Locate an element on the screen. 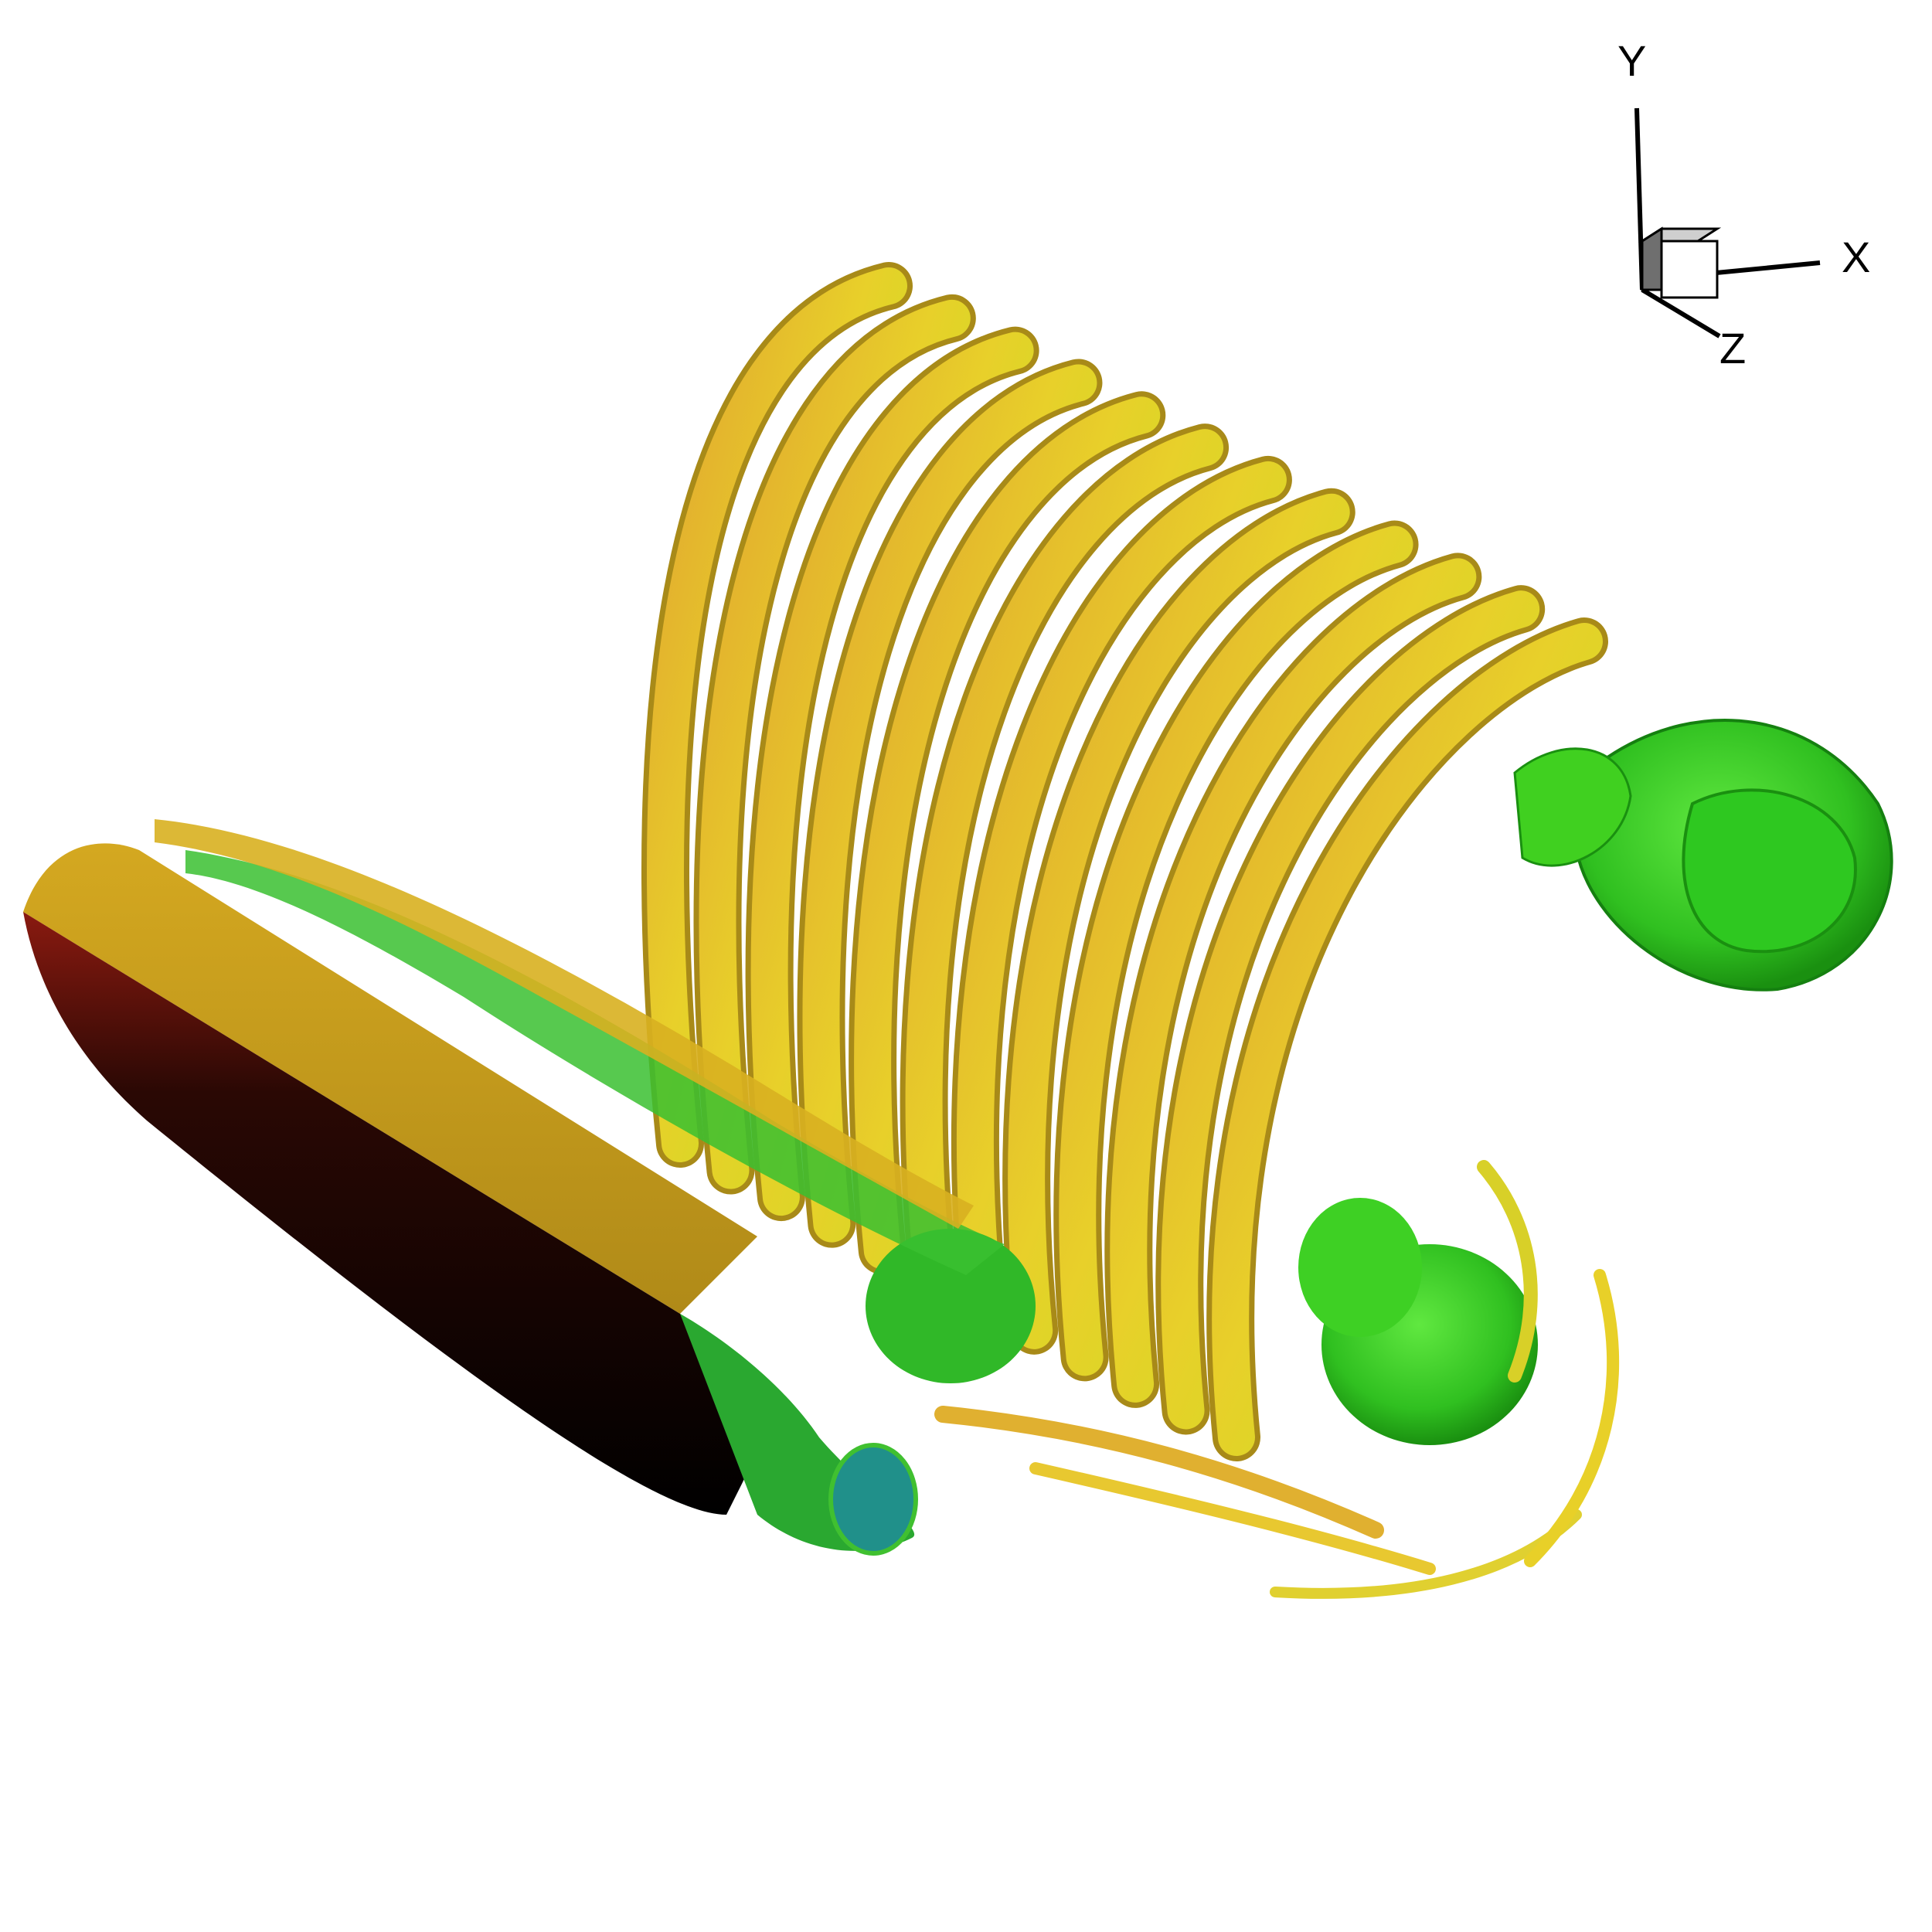 The height and width of the screenshot is (1932, 1932). x-axis-label: X is located at coordinates (1856, 257).